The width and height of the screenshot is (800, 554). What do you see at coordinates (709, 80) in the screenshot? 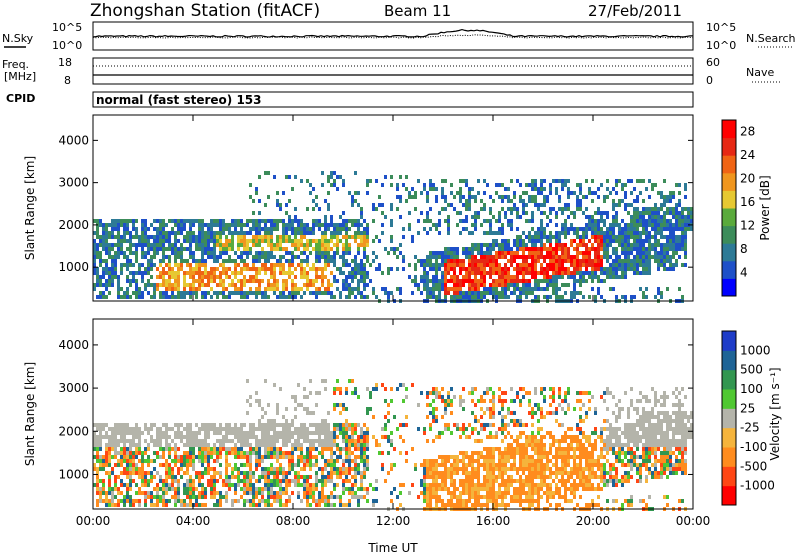
I see `nave-tick-bottom: 0` at bounding box center [709, 80].